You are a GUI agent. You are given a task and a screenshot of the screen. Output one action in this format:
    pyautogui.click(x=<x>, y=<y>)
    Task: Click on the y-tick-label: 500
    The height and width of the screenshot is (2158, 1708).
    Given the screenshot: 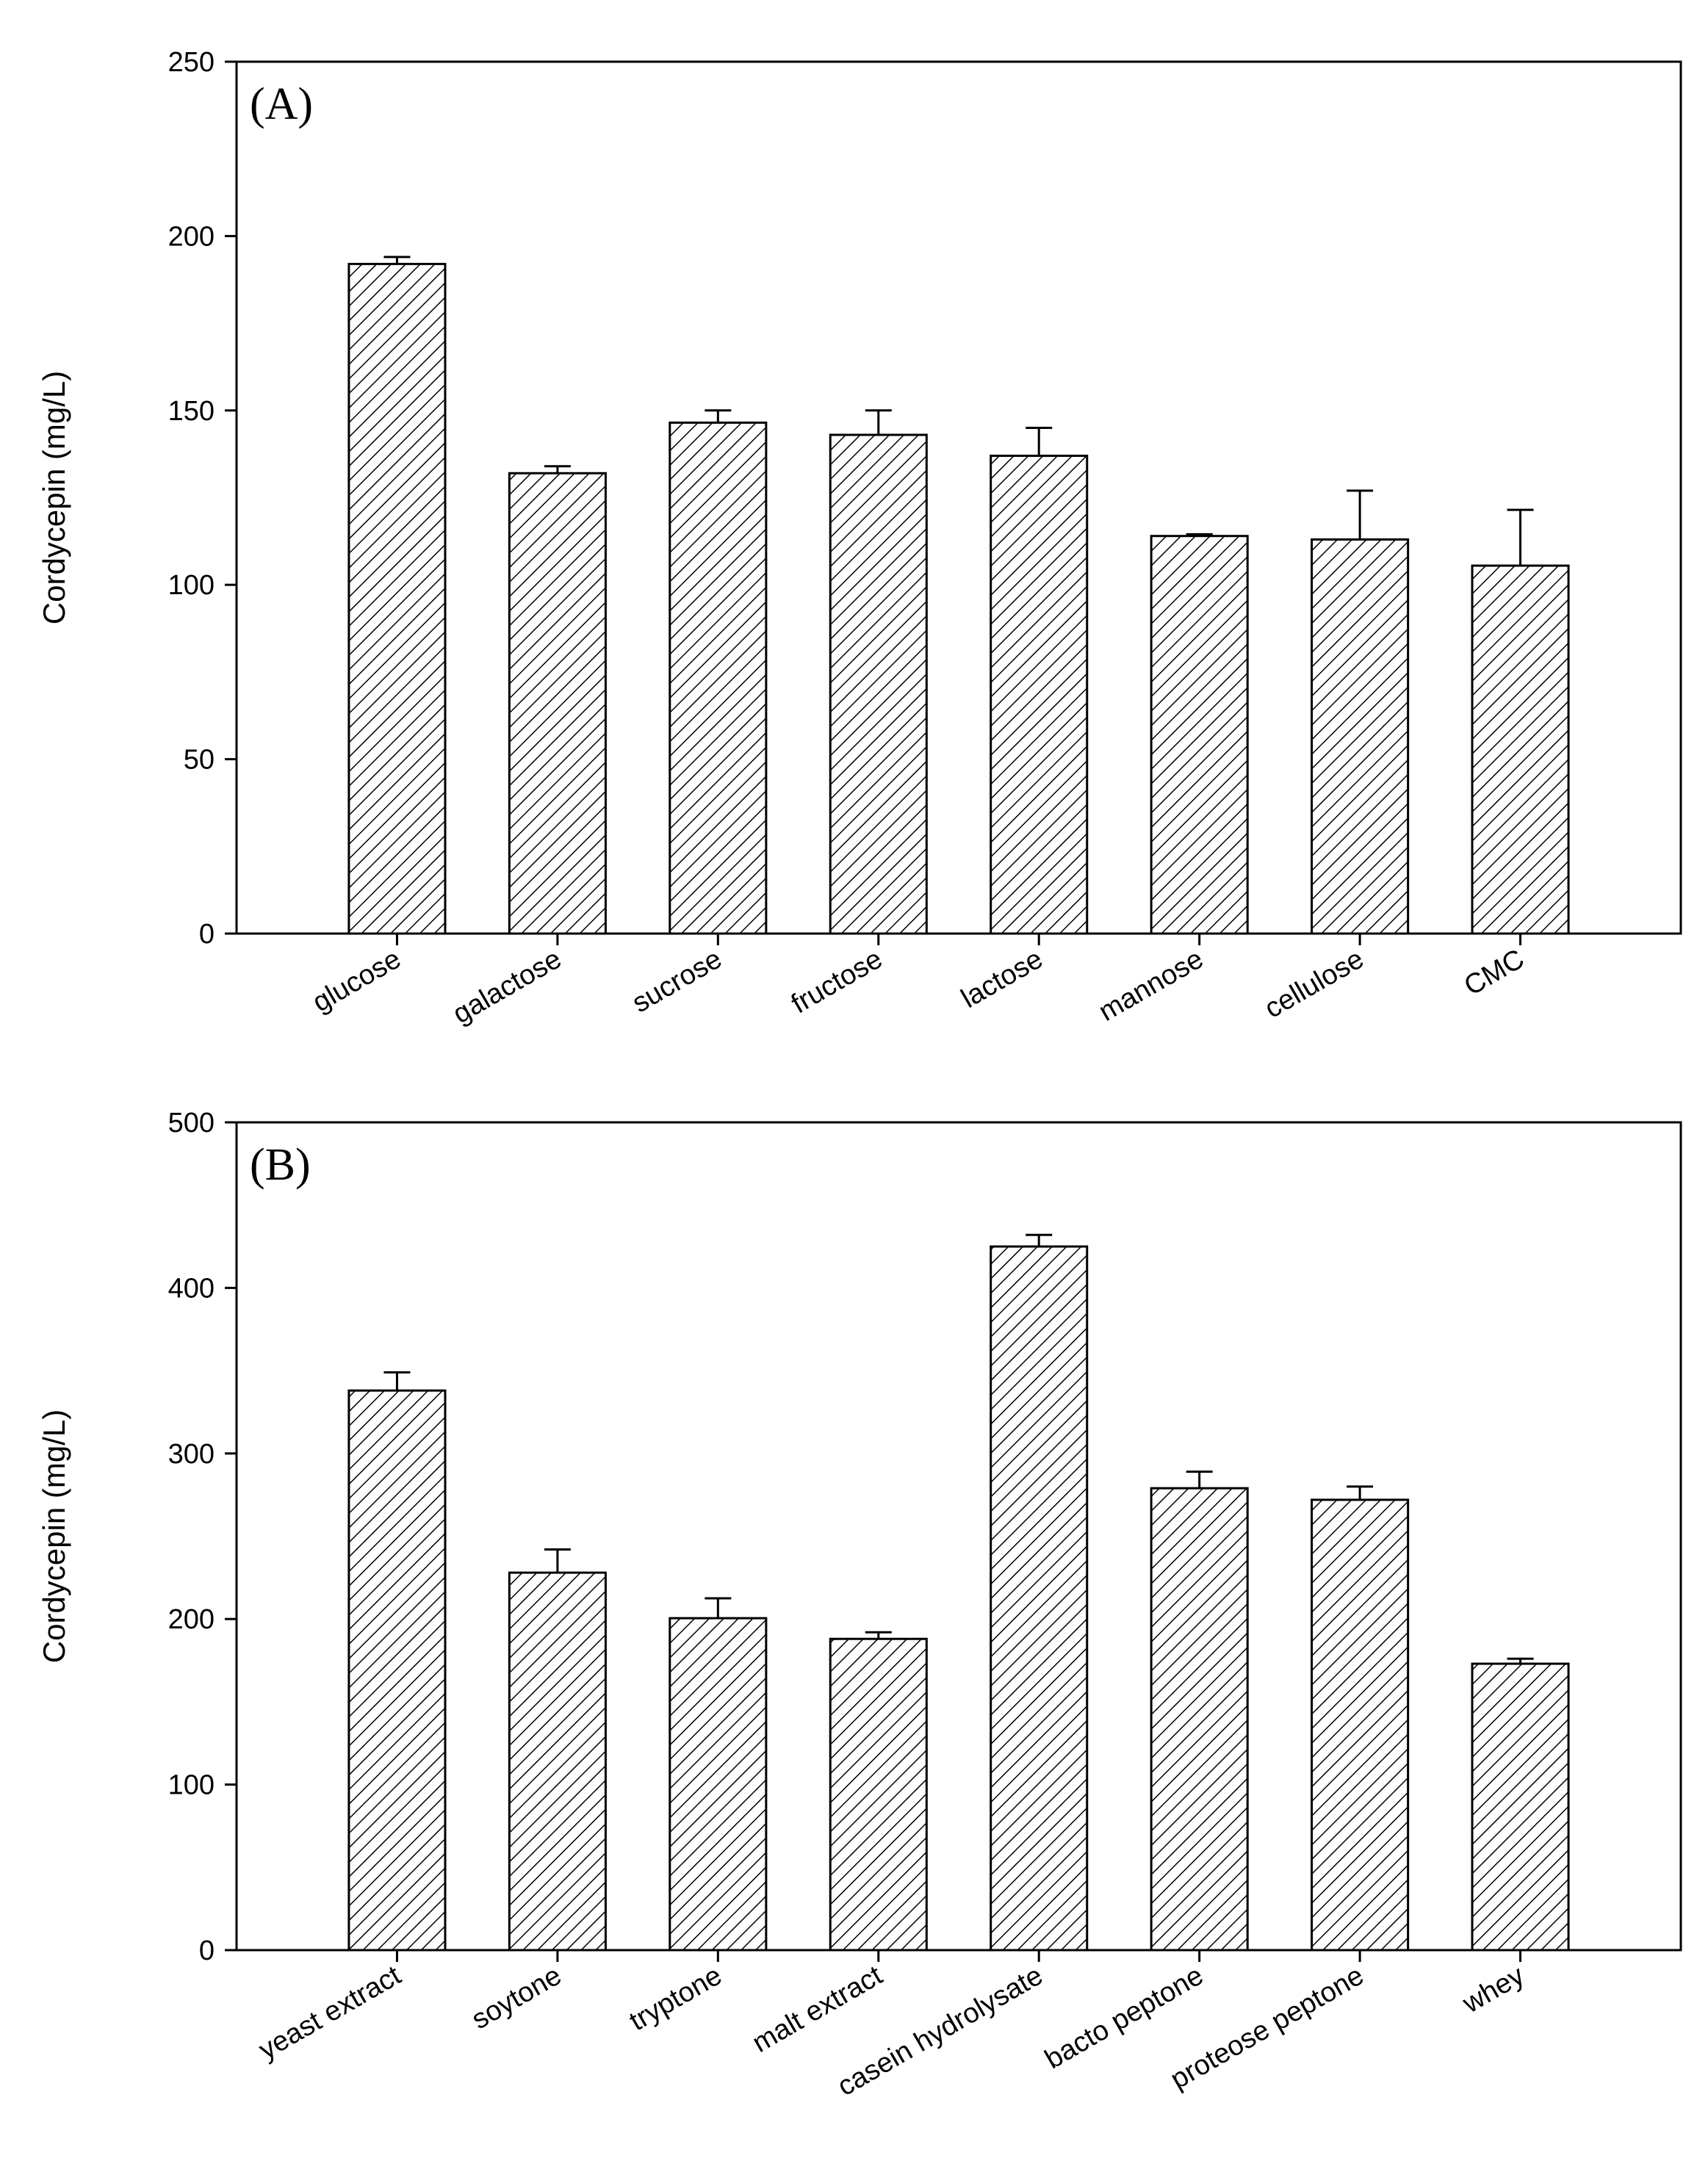 What is the action you would take?
    pyautogui.click(x=191, y=1123)
    